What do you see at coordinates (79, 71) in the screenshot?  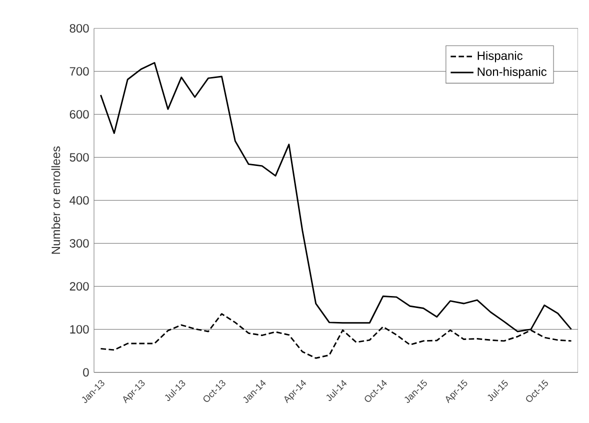 I see `y-tick-label: 700` at bounding box center [79, 71].